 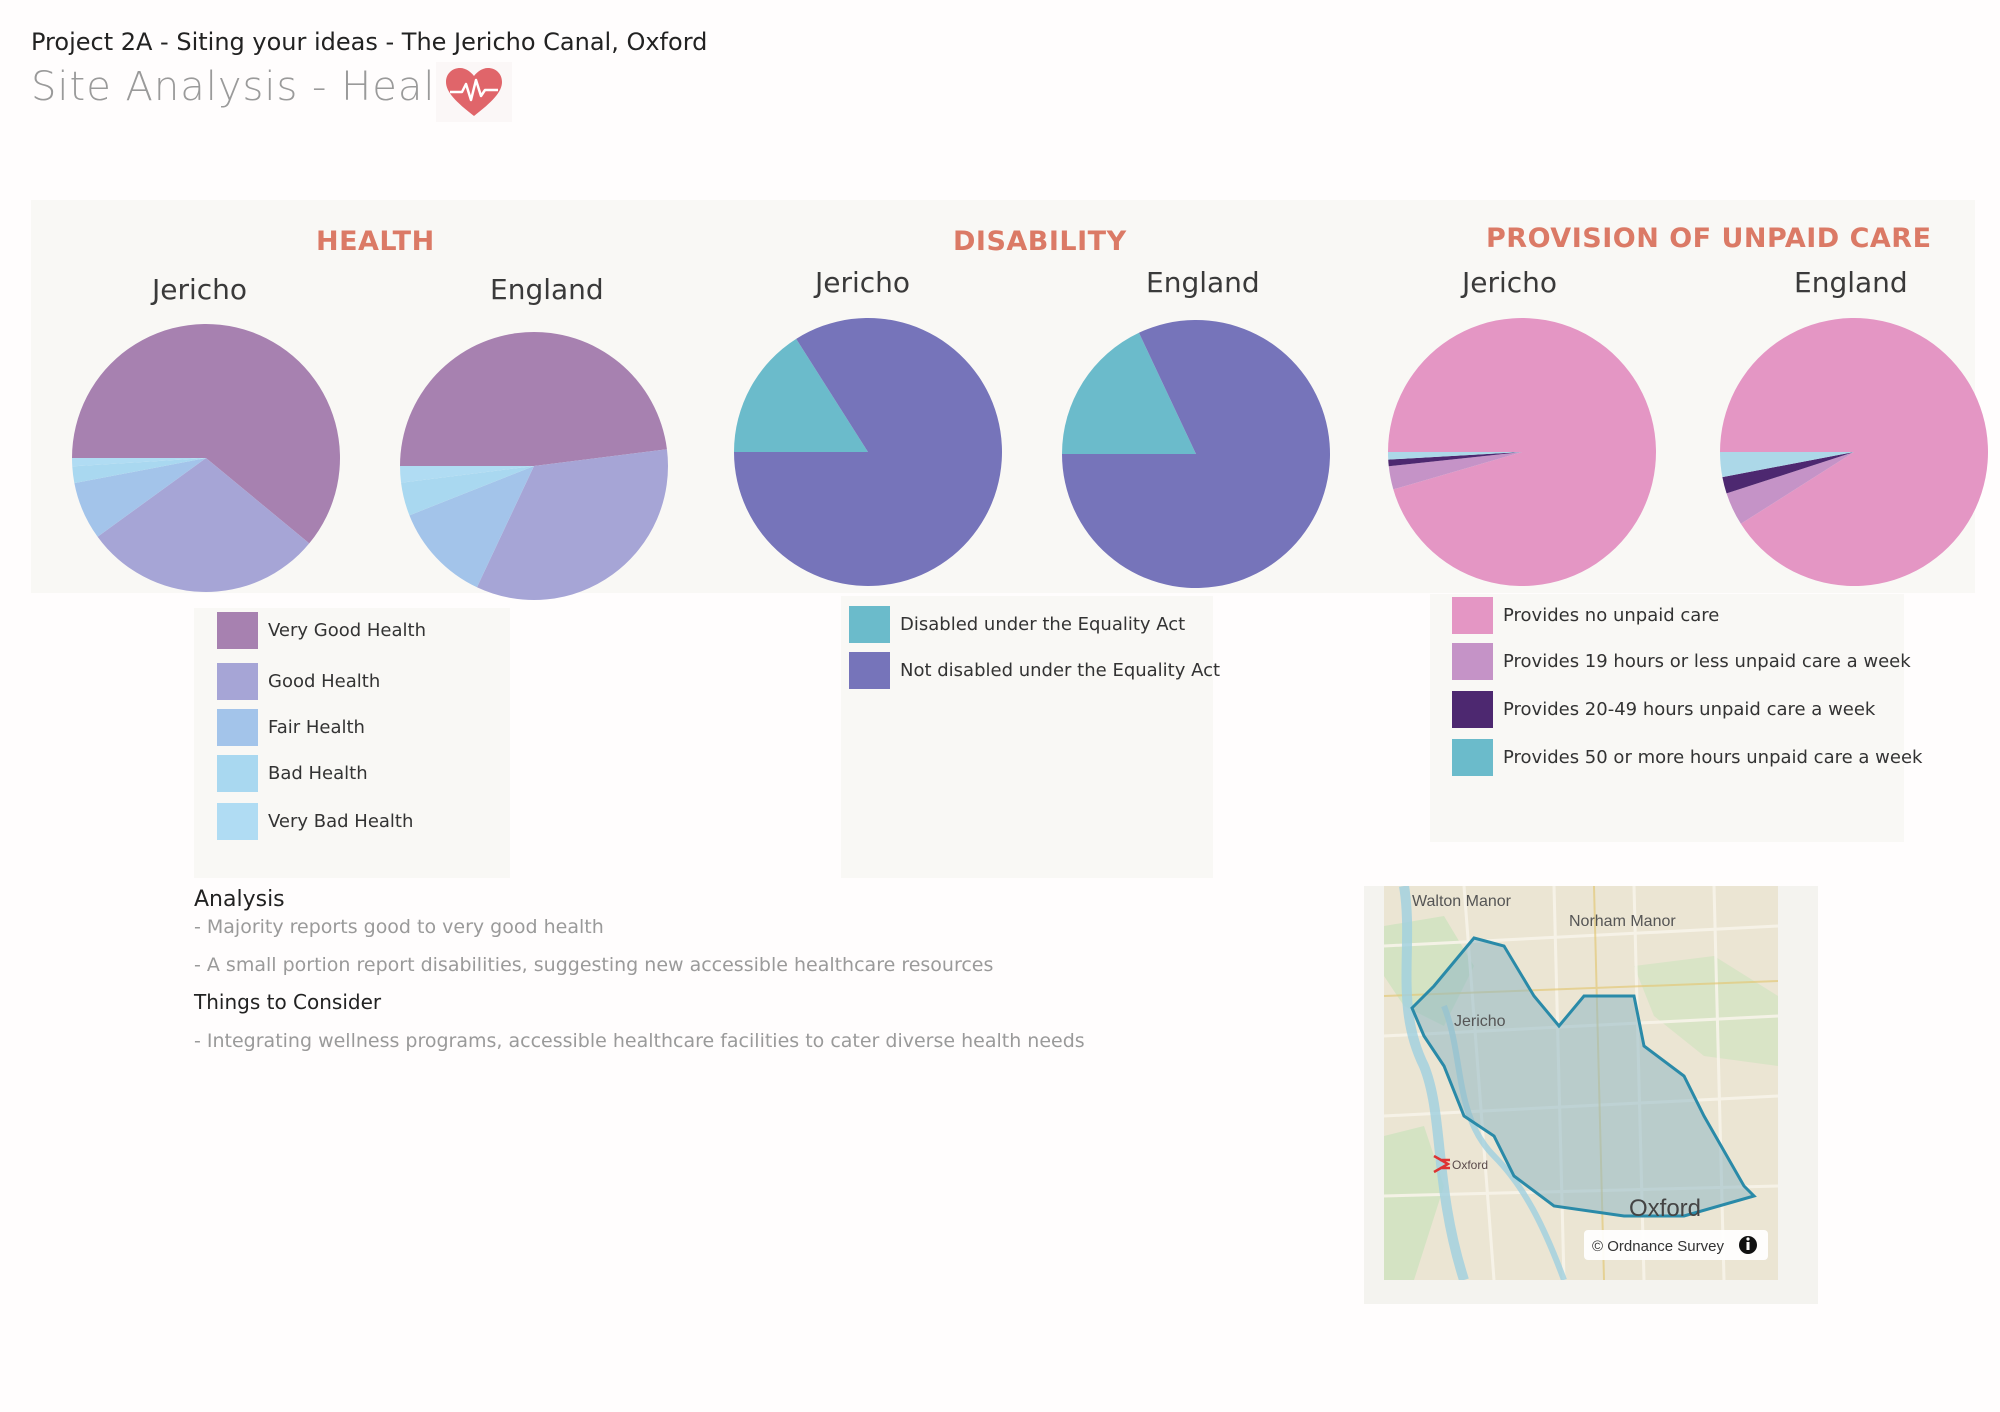 What do you see at coordinates (200, 289) in the screenshot?
I see `place-label-health-jericho: Jericho` at bounding box center [200, 289].